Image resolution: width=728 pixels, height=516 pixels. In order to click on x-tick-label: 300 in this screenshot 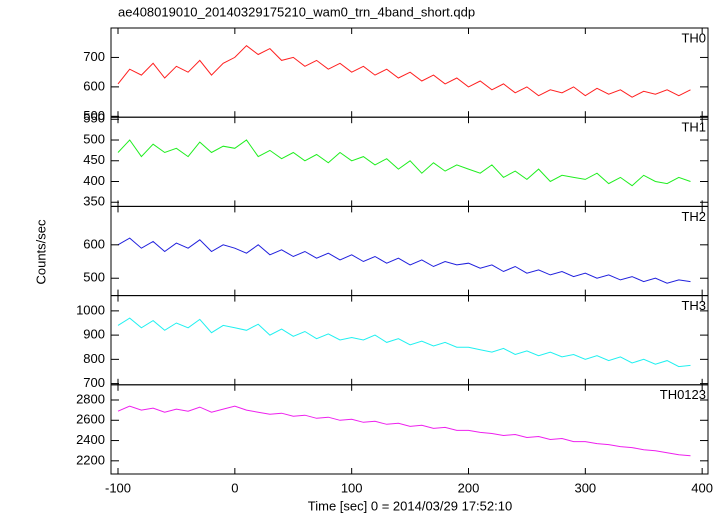, I will do `click(585, 487)`.